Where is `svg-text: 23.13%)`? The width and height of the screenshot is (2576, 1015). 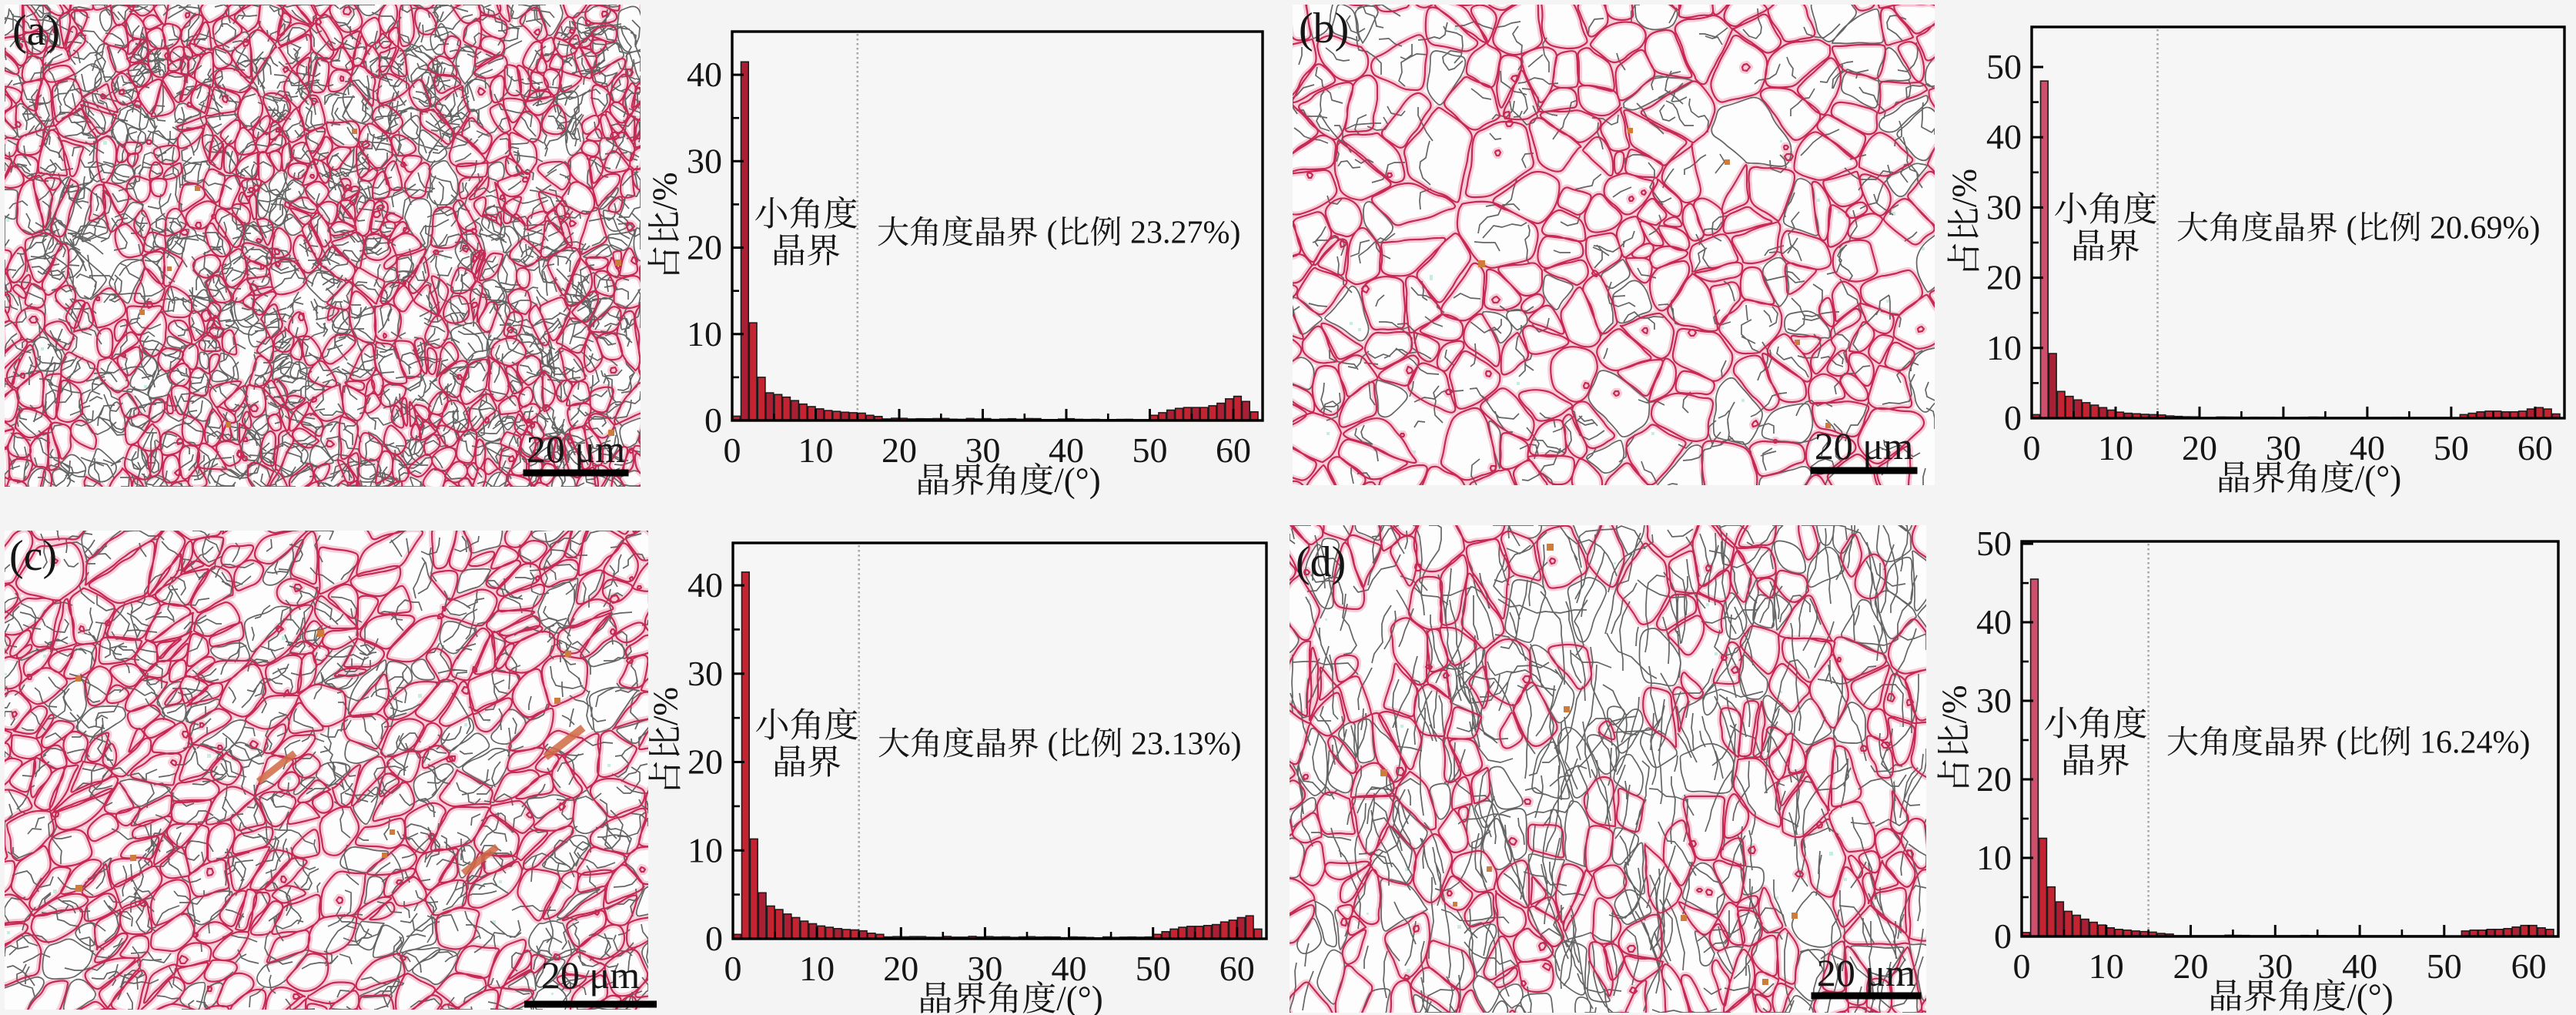
svg-text: 23.13%) is located at coordinates (1182, 744).